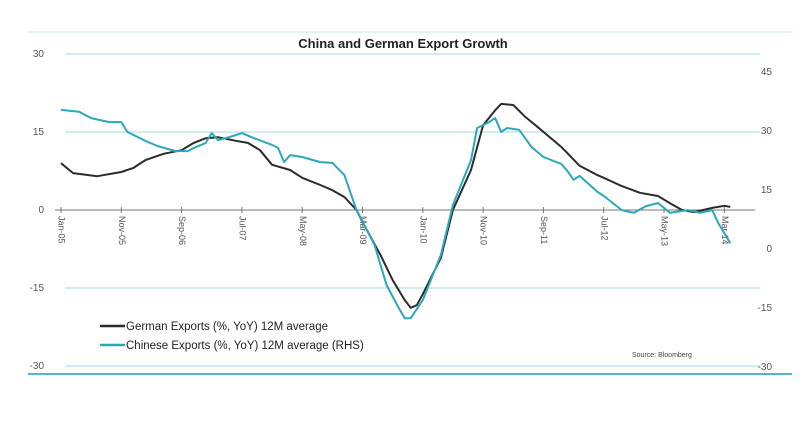  Describe the element at coordinates (769, 249) in the screenshot. I see `right-tick-label: 0` at that location.